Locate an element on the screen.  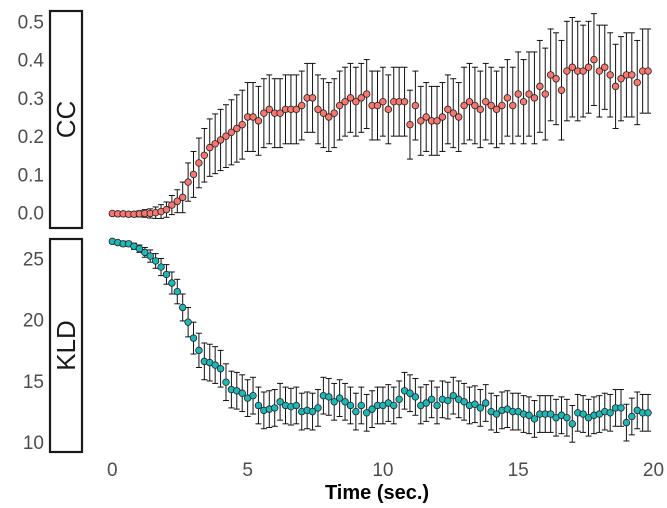
kld-y-tick-label: 15 is located at coordinates (33, 382).